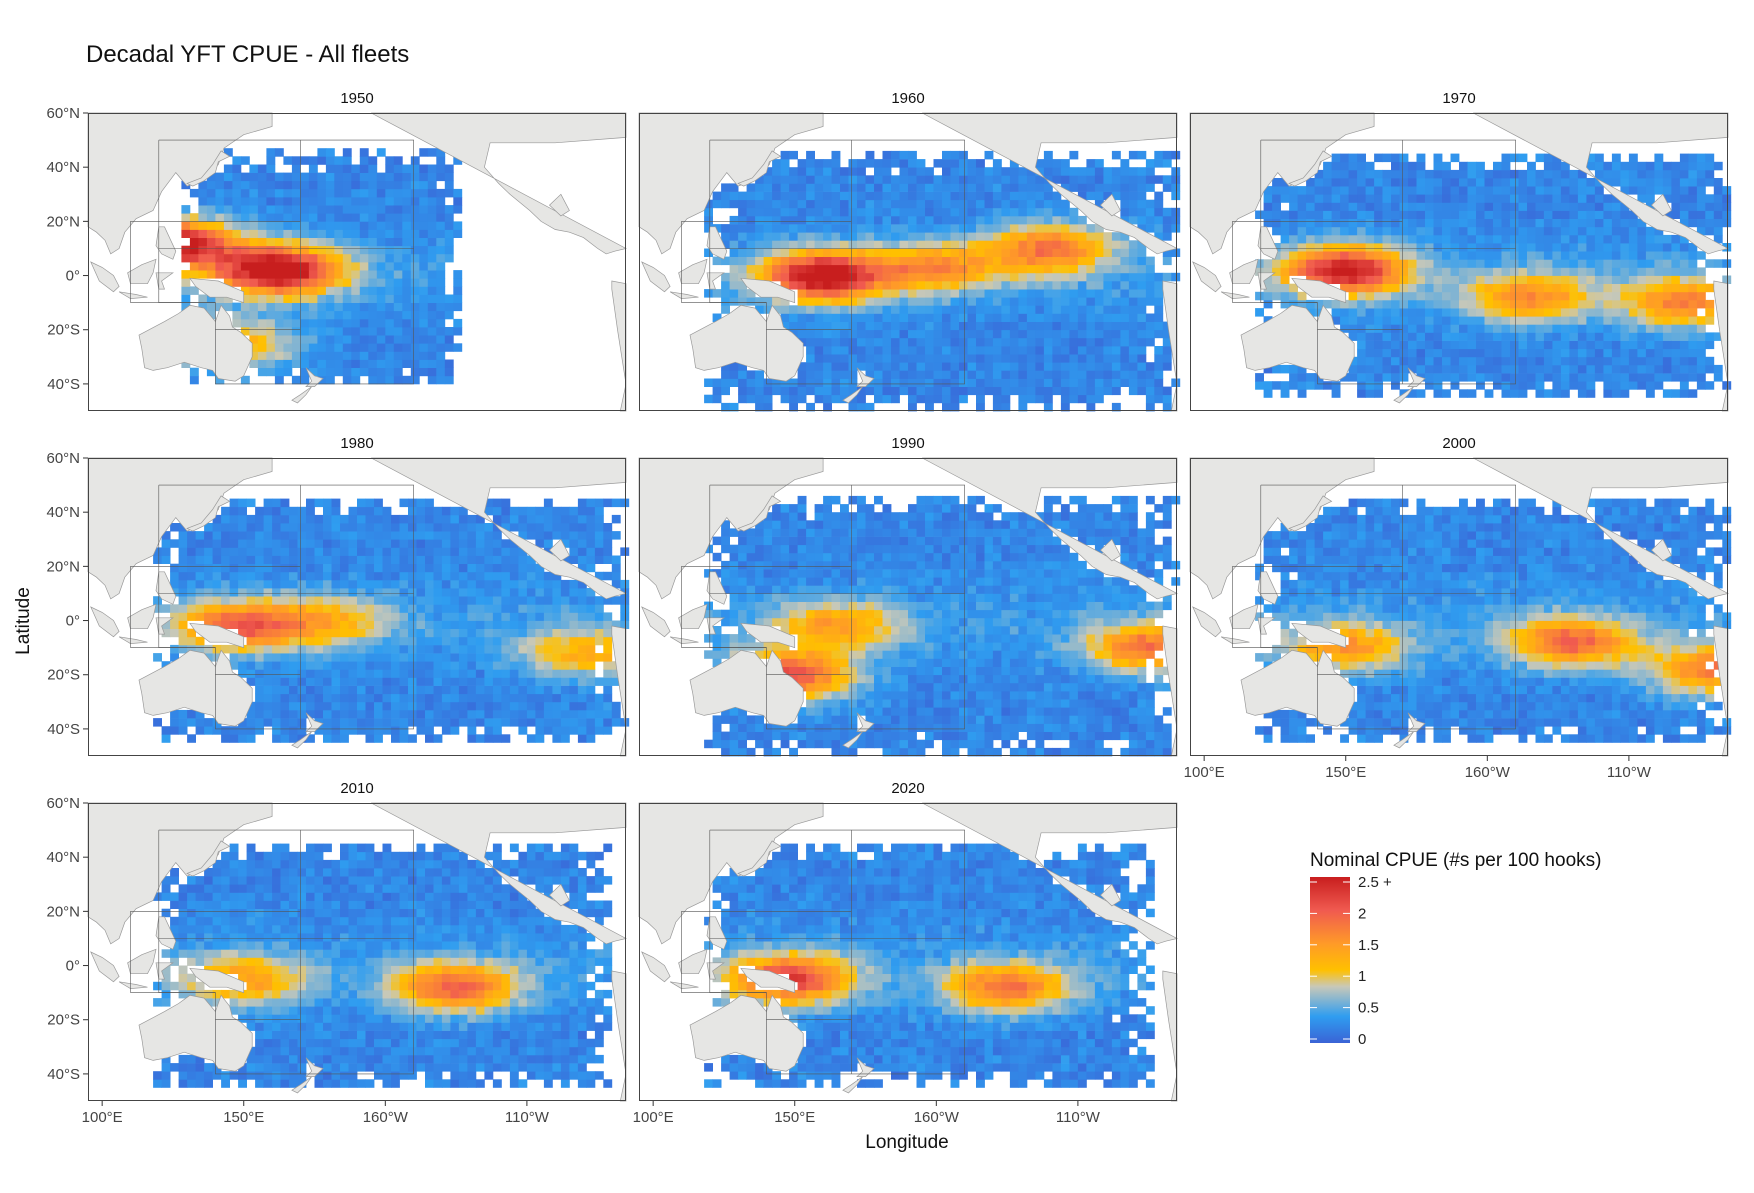  I want to click on land-masses, so click(1459, 262).